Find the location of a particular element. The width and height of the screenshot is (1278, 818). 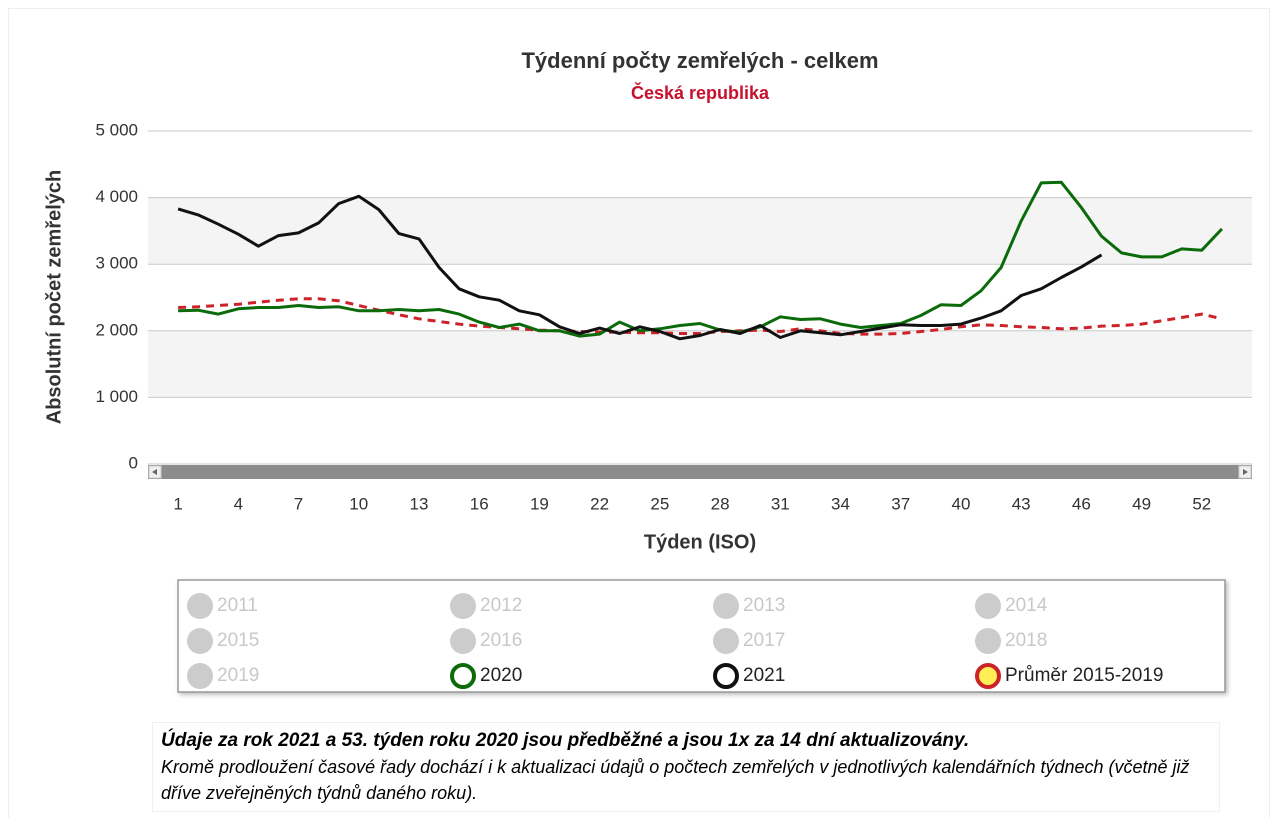

x-tick-label: 49 is located at coordinates (1141, 503).